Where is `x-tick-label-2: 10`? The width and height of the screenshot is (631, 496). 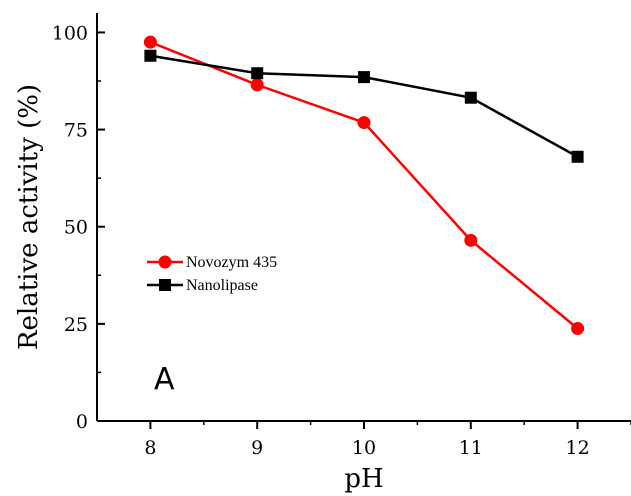 x-tick-label-2: 10 is located at coordinates (364, 448).